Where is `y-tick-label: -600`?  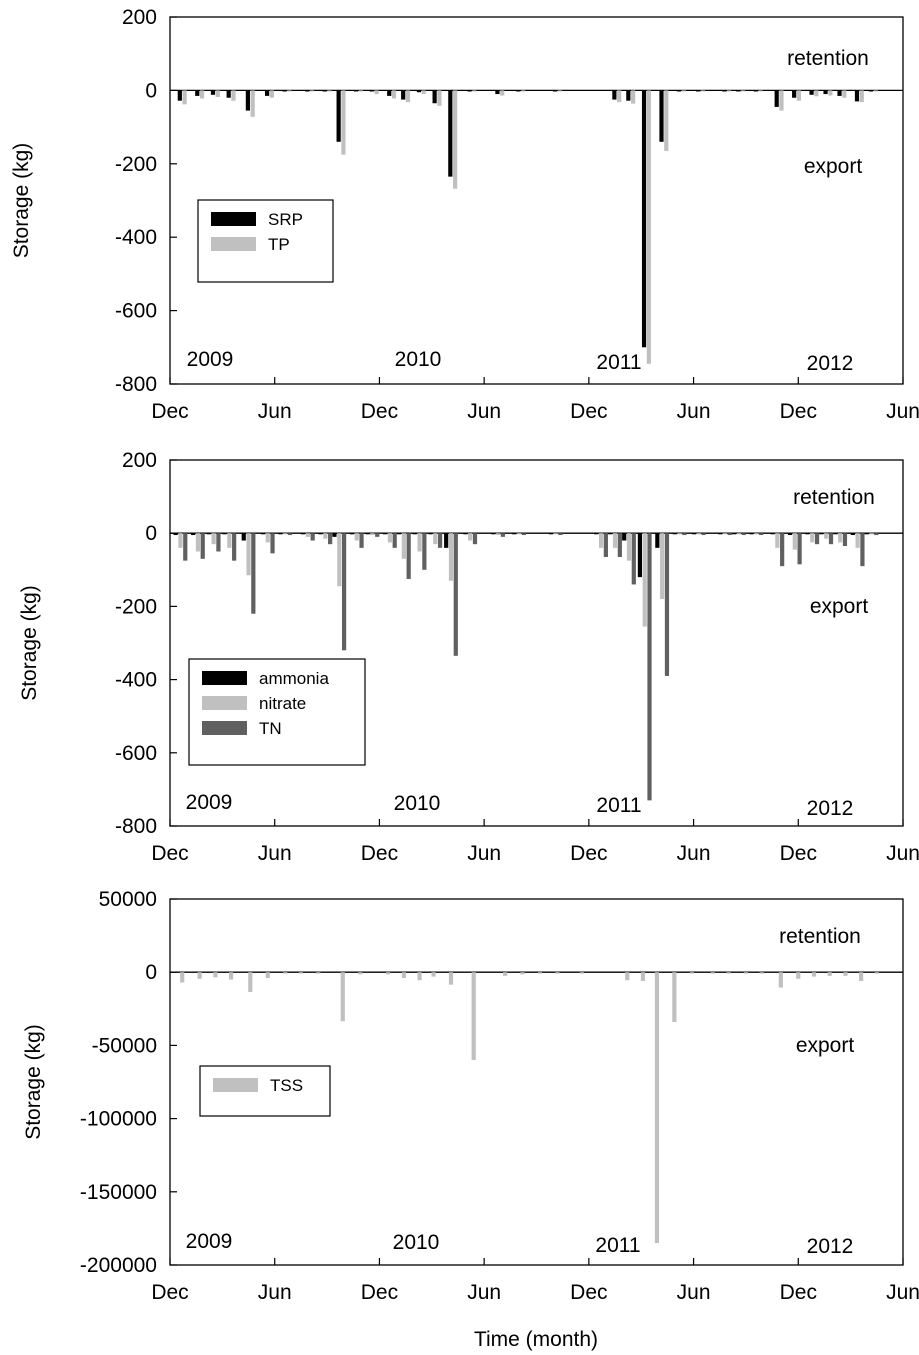
y-tick-label: -600 is located at coordinates (136, 753).